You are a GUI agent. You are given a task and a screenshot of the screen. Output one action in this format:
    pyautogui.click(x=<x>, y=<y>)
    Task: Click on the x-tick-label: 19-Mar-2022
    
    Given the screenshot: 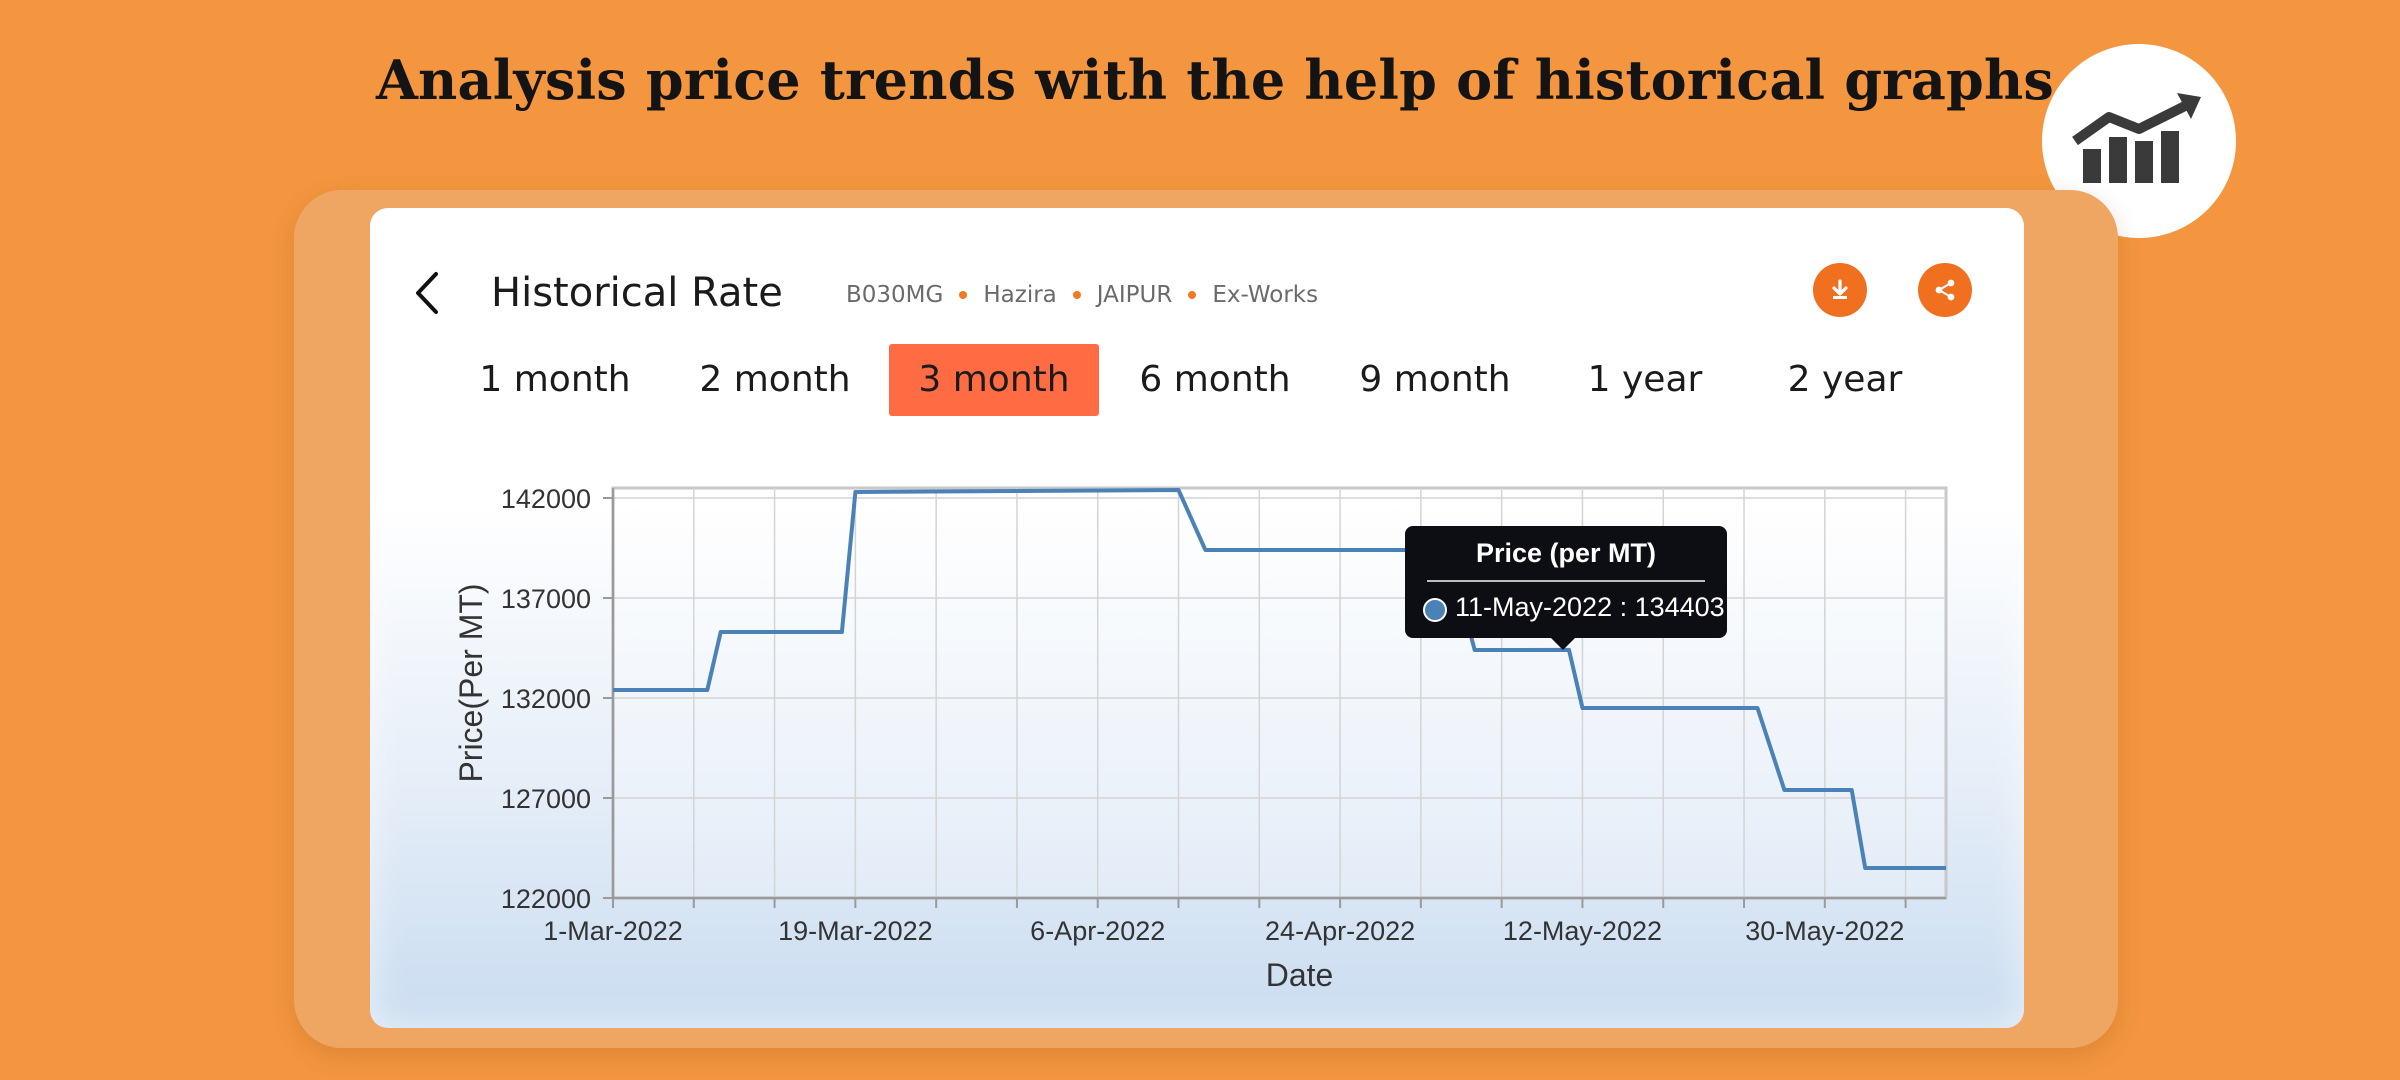 What is the action you would take?
    pyautogui.click(x=855, y=931)
    